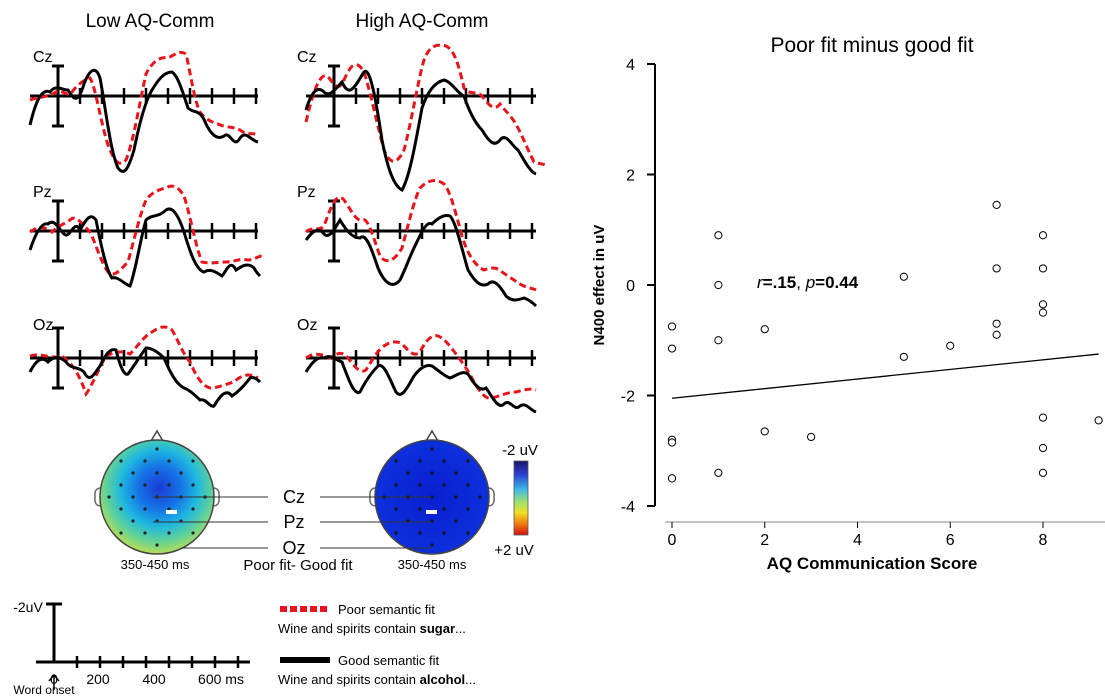 The height and width of the screenshot is (696, 1105). I want to click on erp-oz-high, so click(420, 374).